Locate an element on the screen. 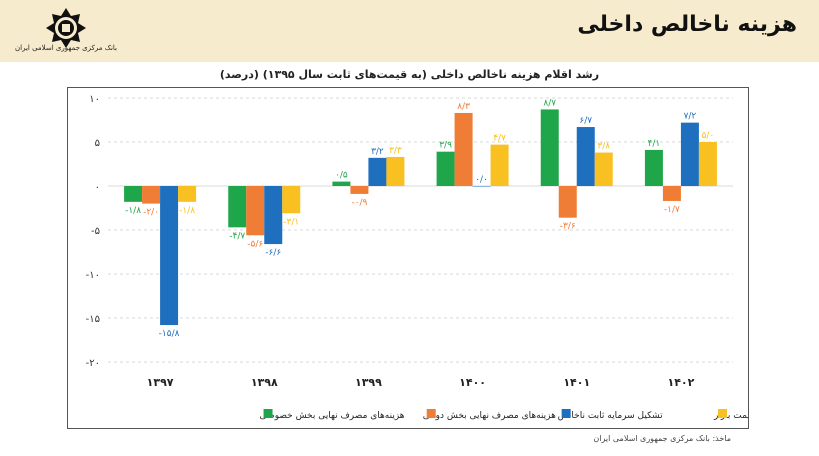  y-tick-label: -۱۰ is located at coordinates (93, 275).